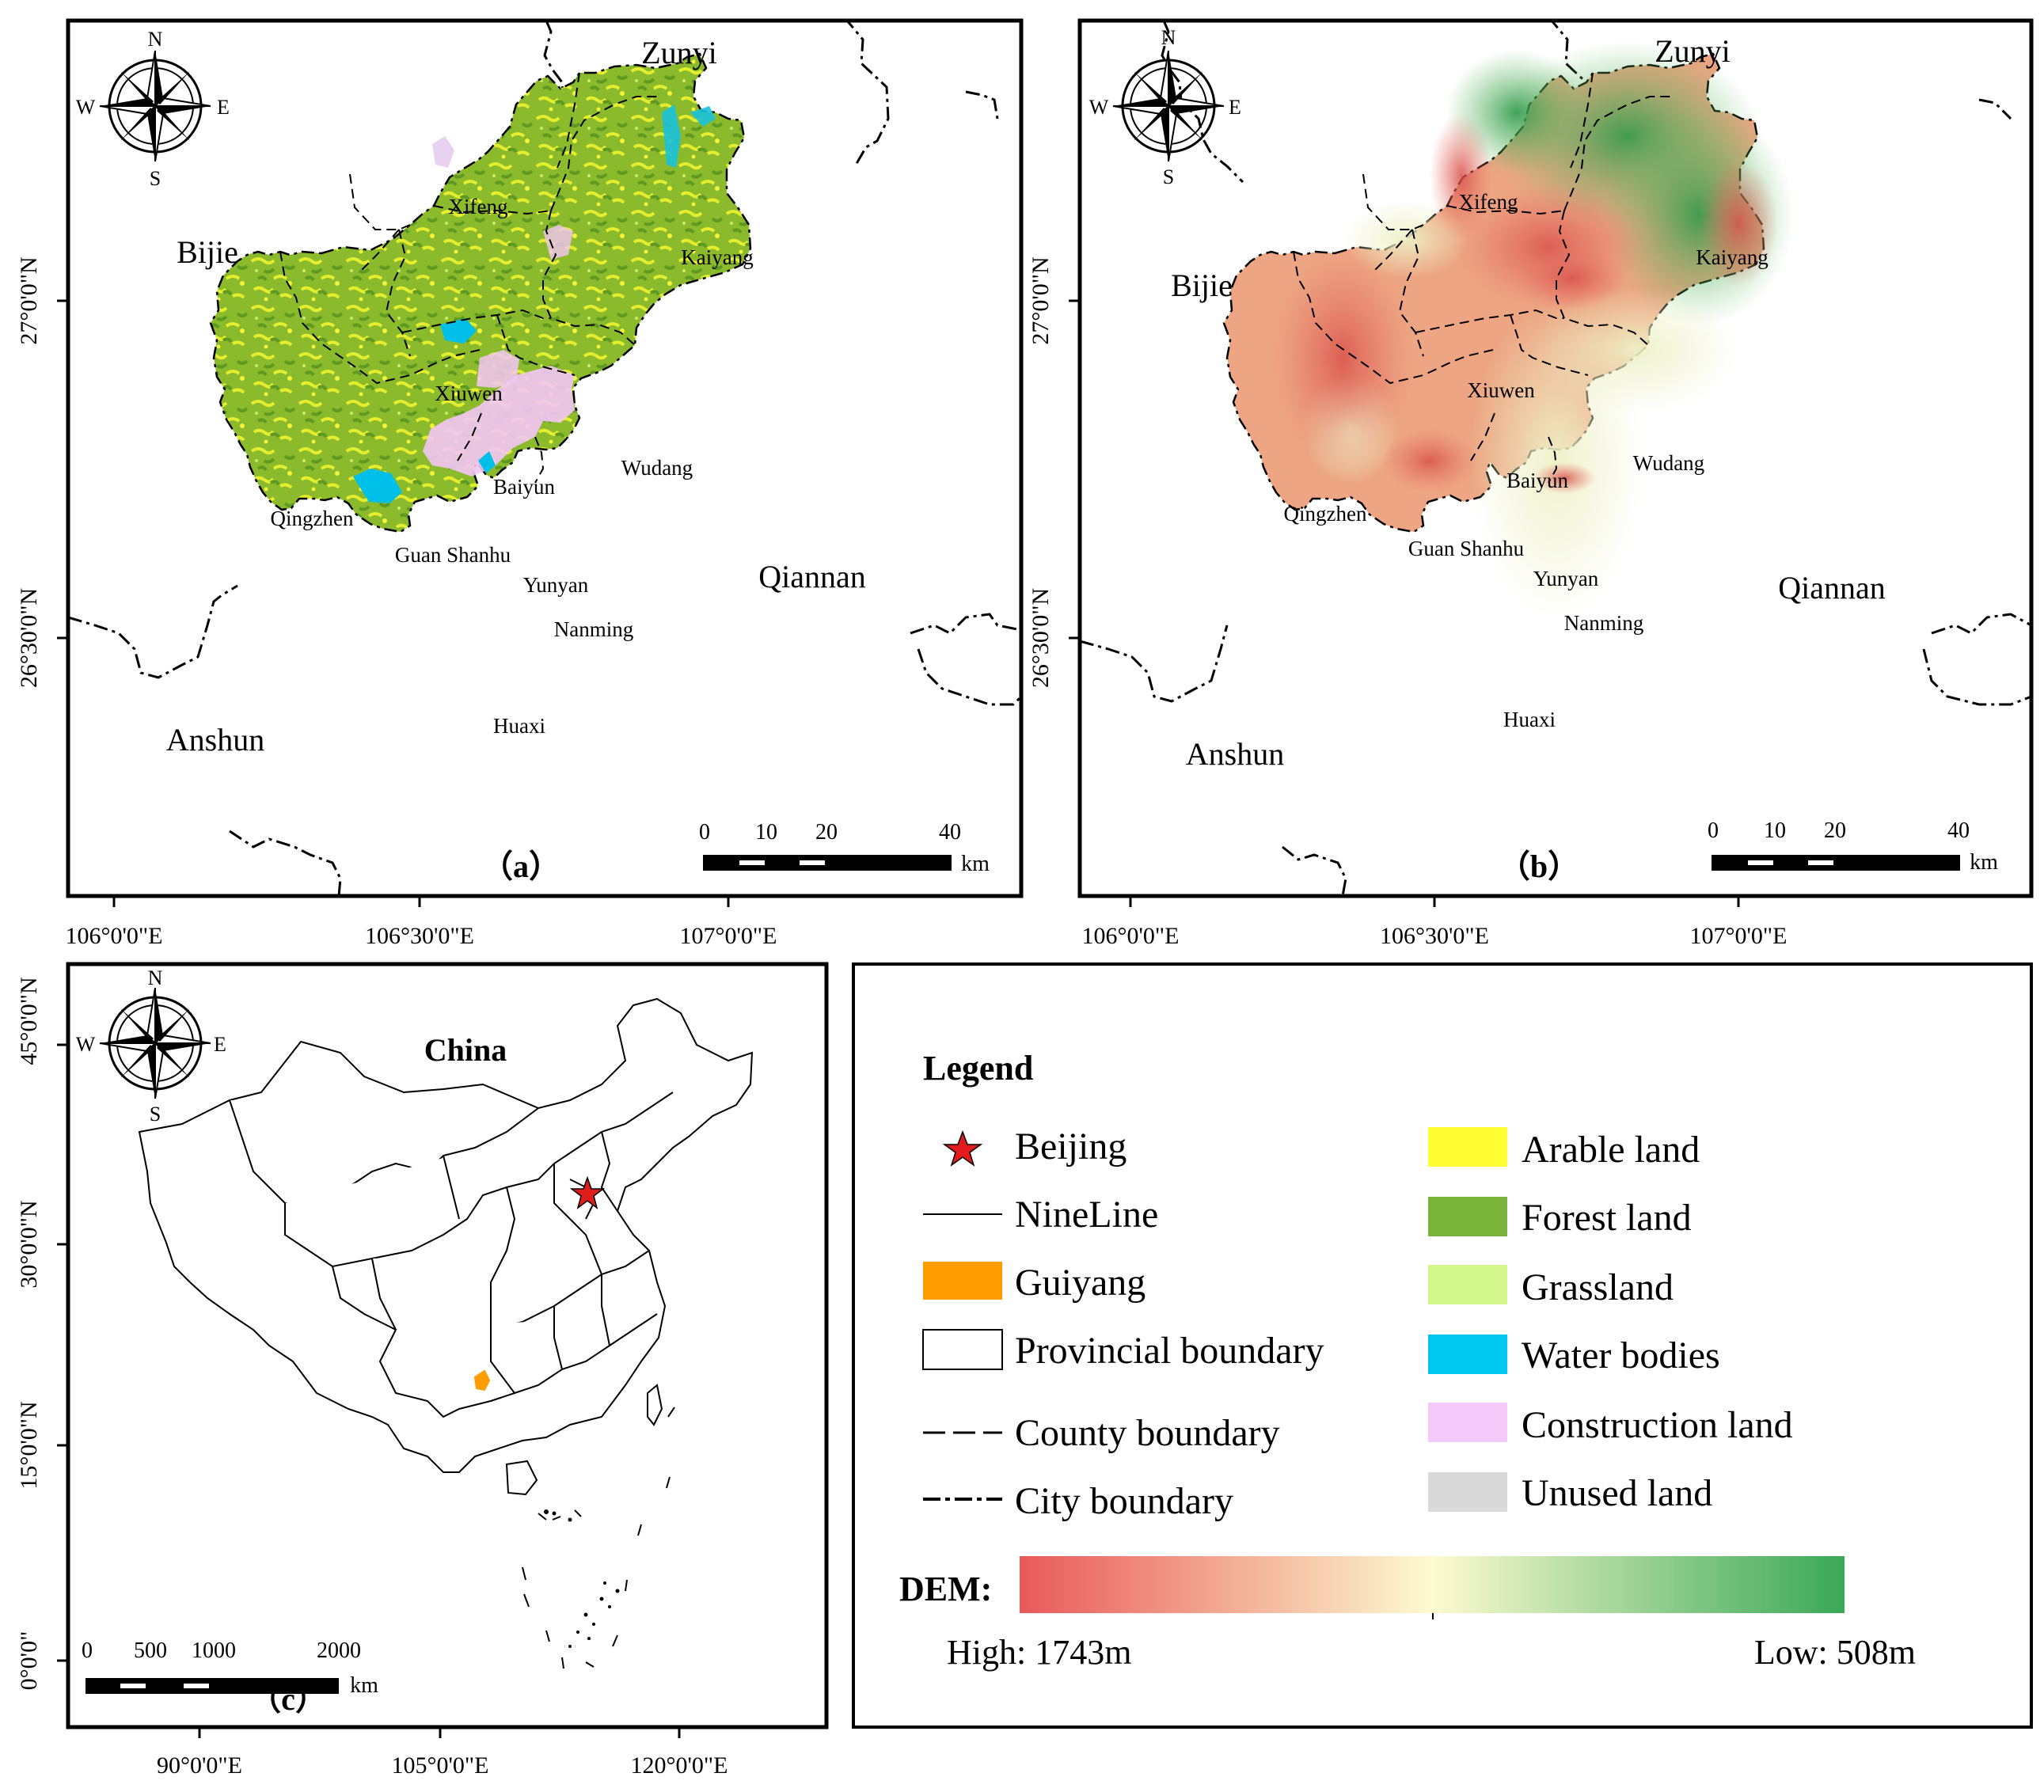 The width and height of the screenshot is (2044, 1792). What do you see at coordinates (1168, 106) in the screenshot?
I see `panel-b-compass-icon` at bounding box center [1168, 106].